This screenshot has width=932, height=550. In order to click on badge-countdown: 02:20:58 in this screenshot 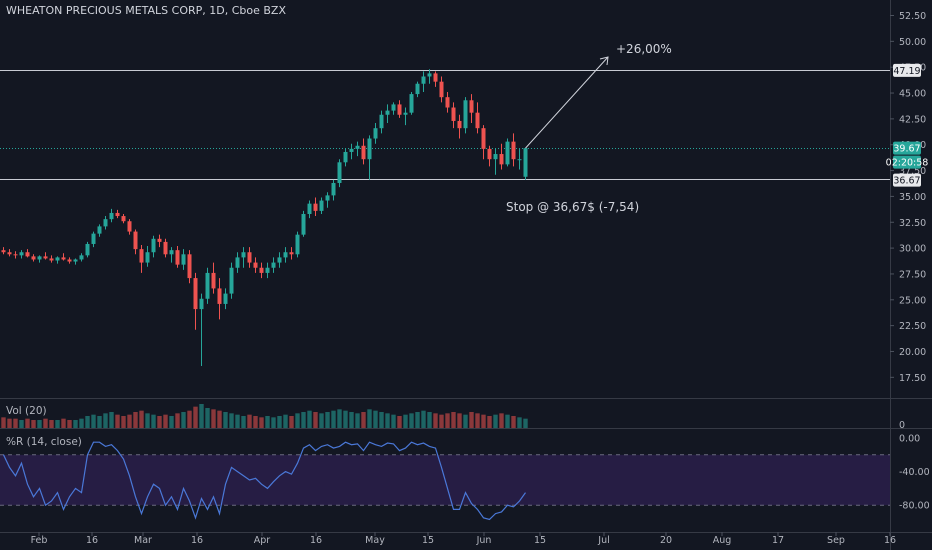, I will do `click(907, 163)`.